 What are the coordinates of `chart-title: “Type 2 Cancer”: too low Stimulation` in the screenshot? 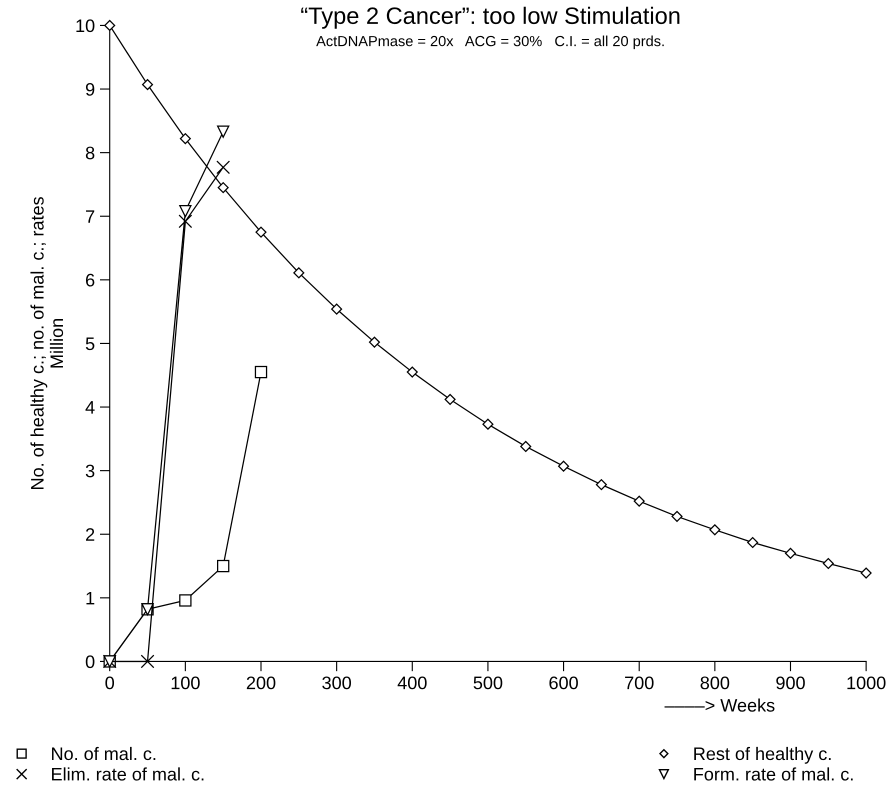 It's located at (490, 17).